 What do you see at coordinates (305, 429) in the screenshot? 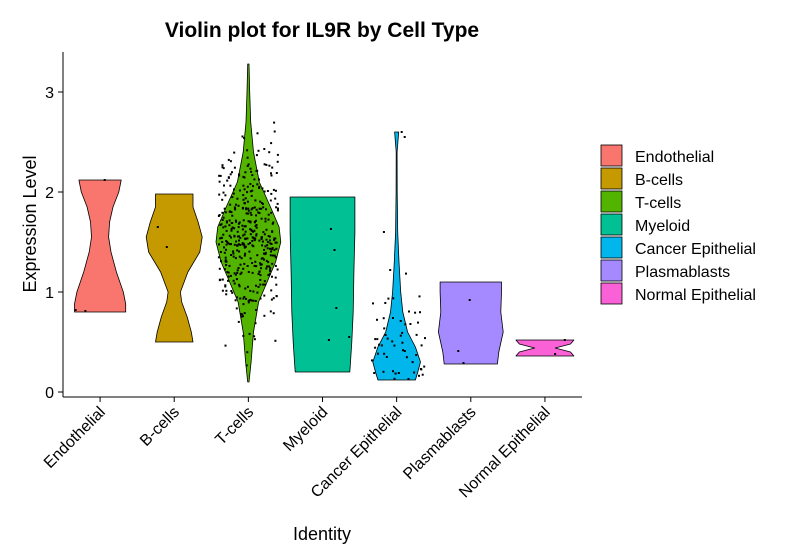
I see `x-tick-label: Myeloid` at bounding box center [305, 429].